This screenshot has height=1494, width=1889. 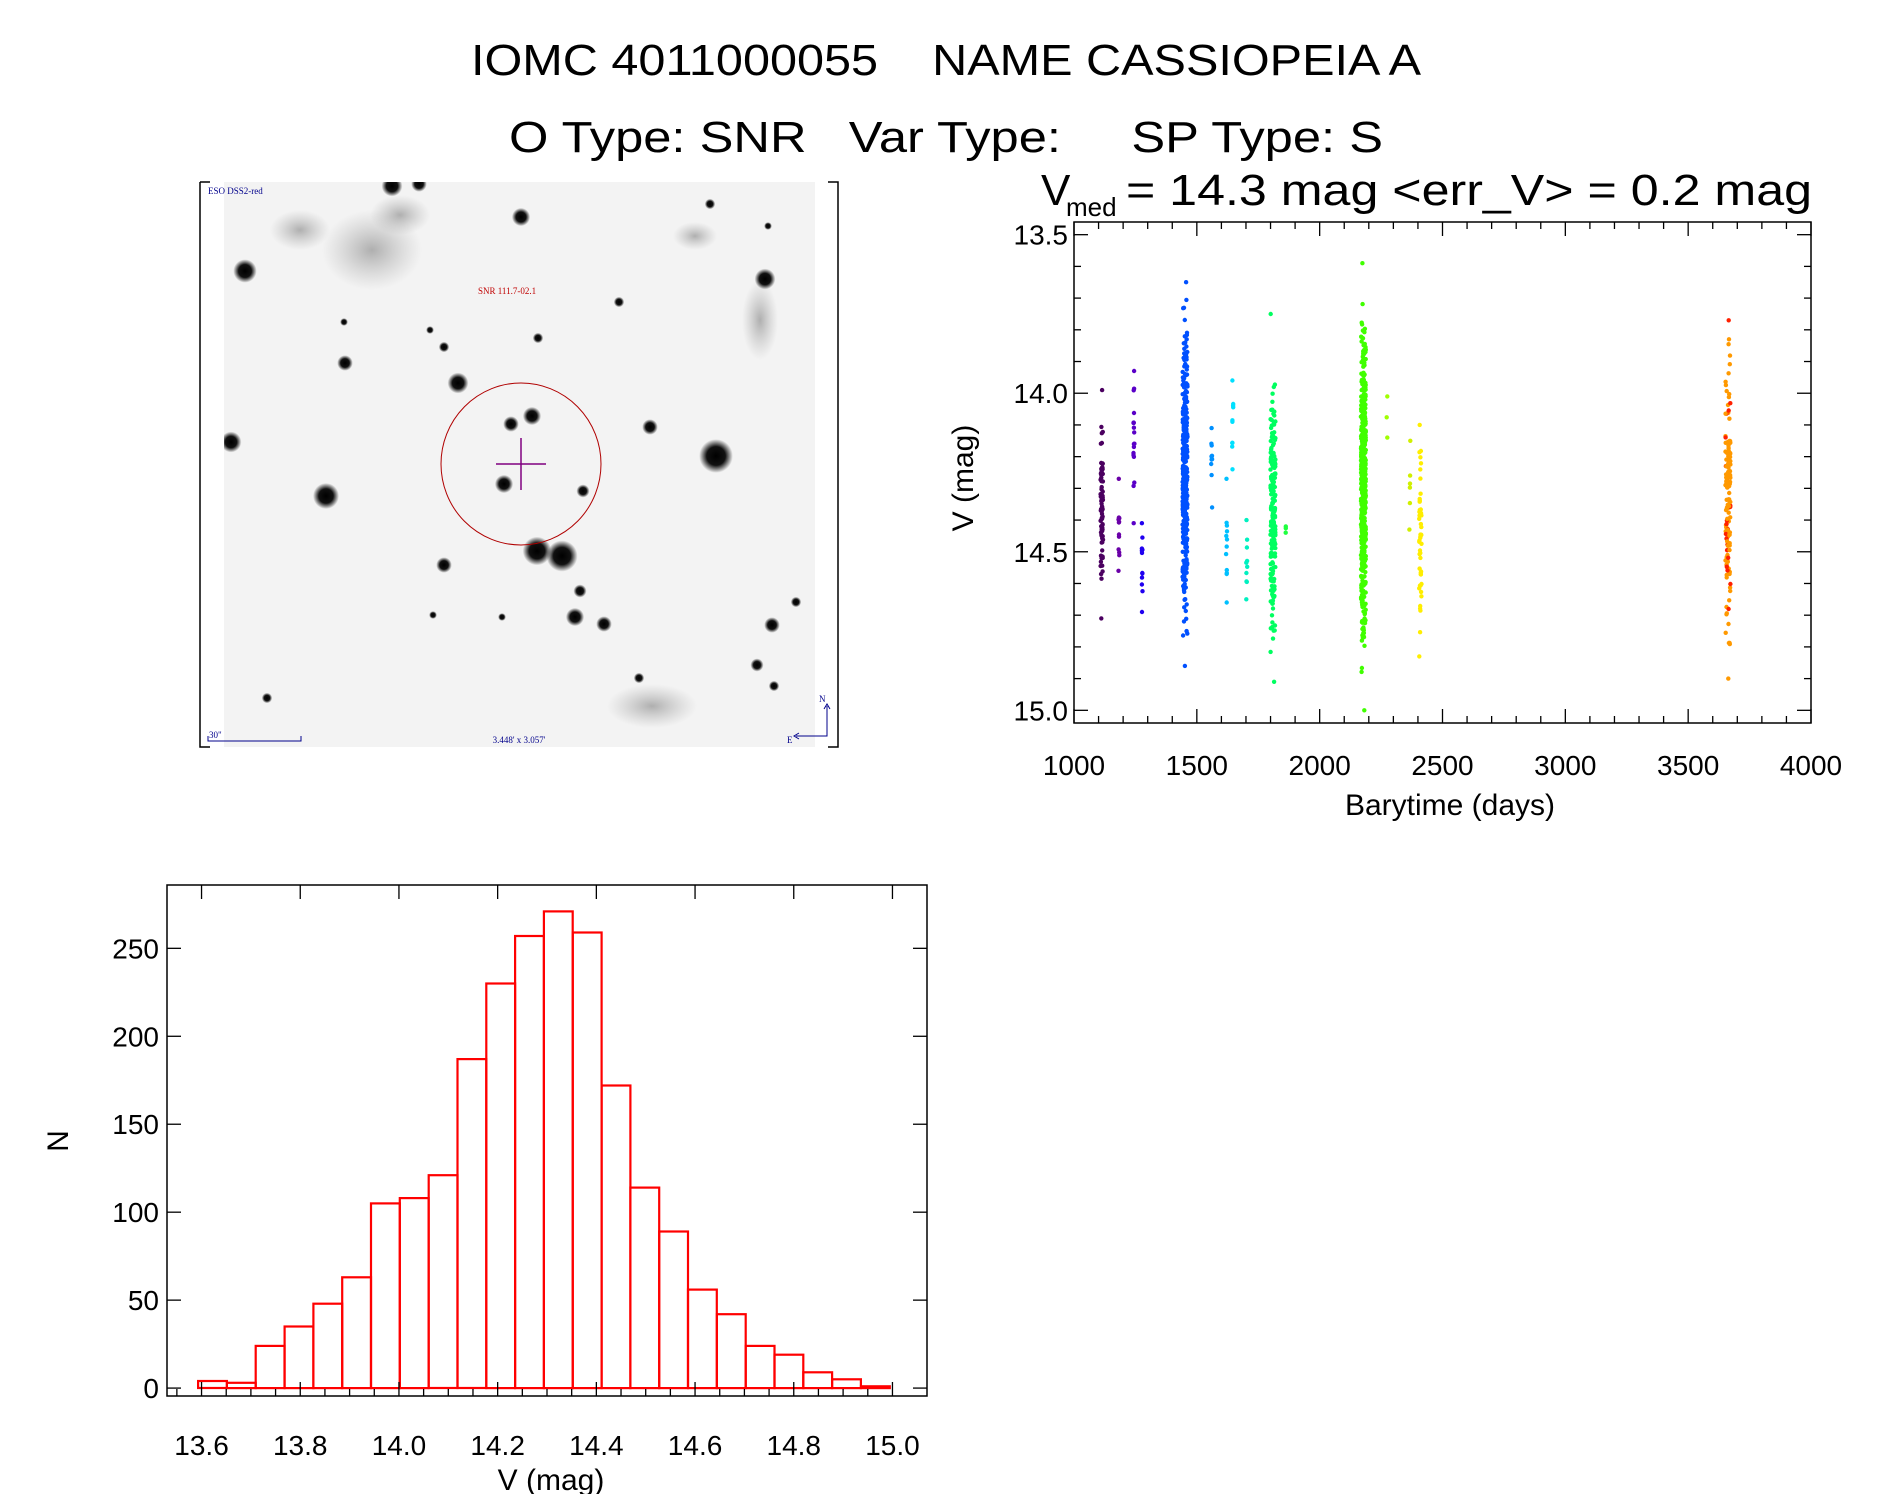 I want to click on light-curve-ticks, so click(x=1442, y=472).